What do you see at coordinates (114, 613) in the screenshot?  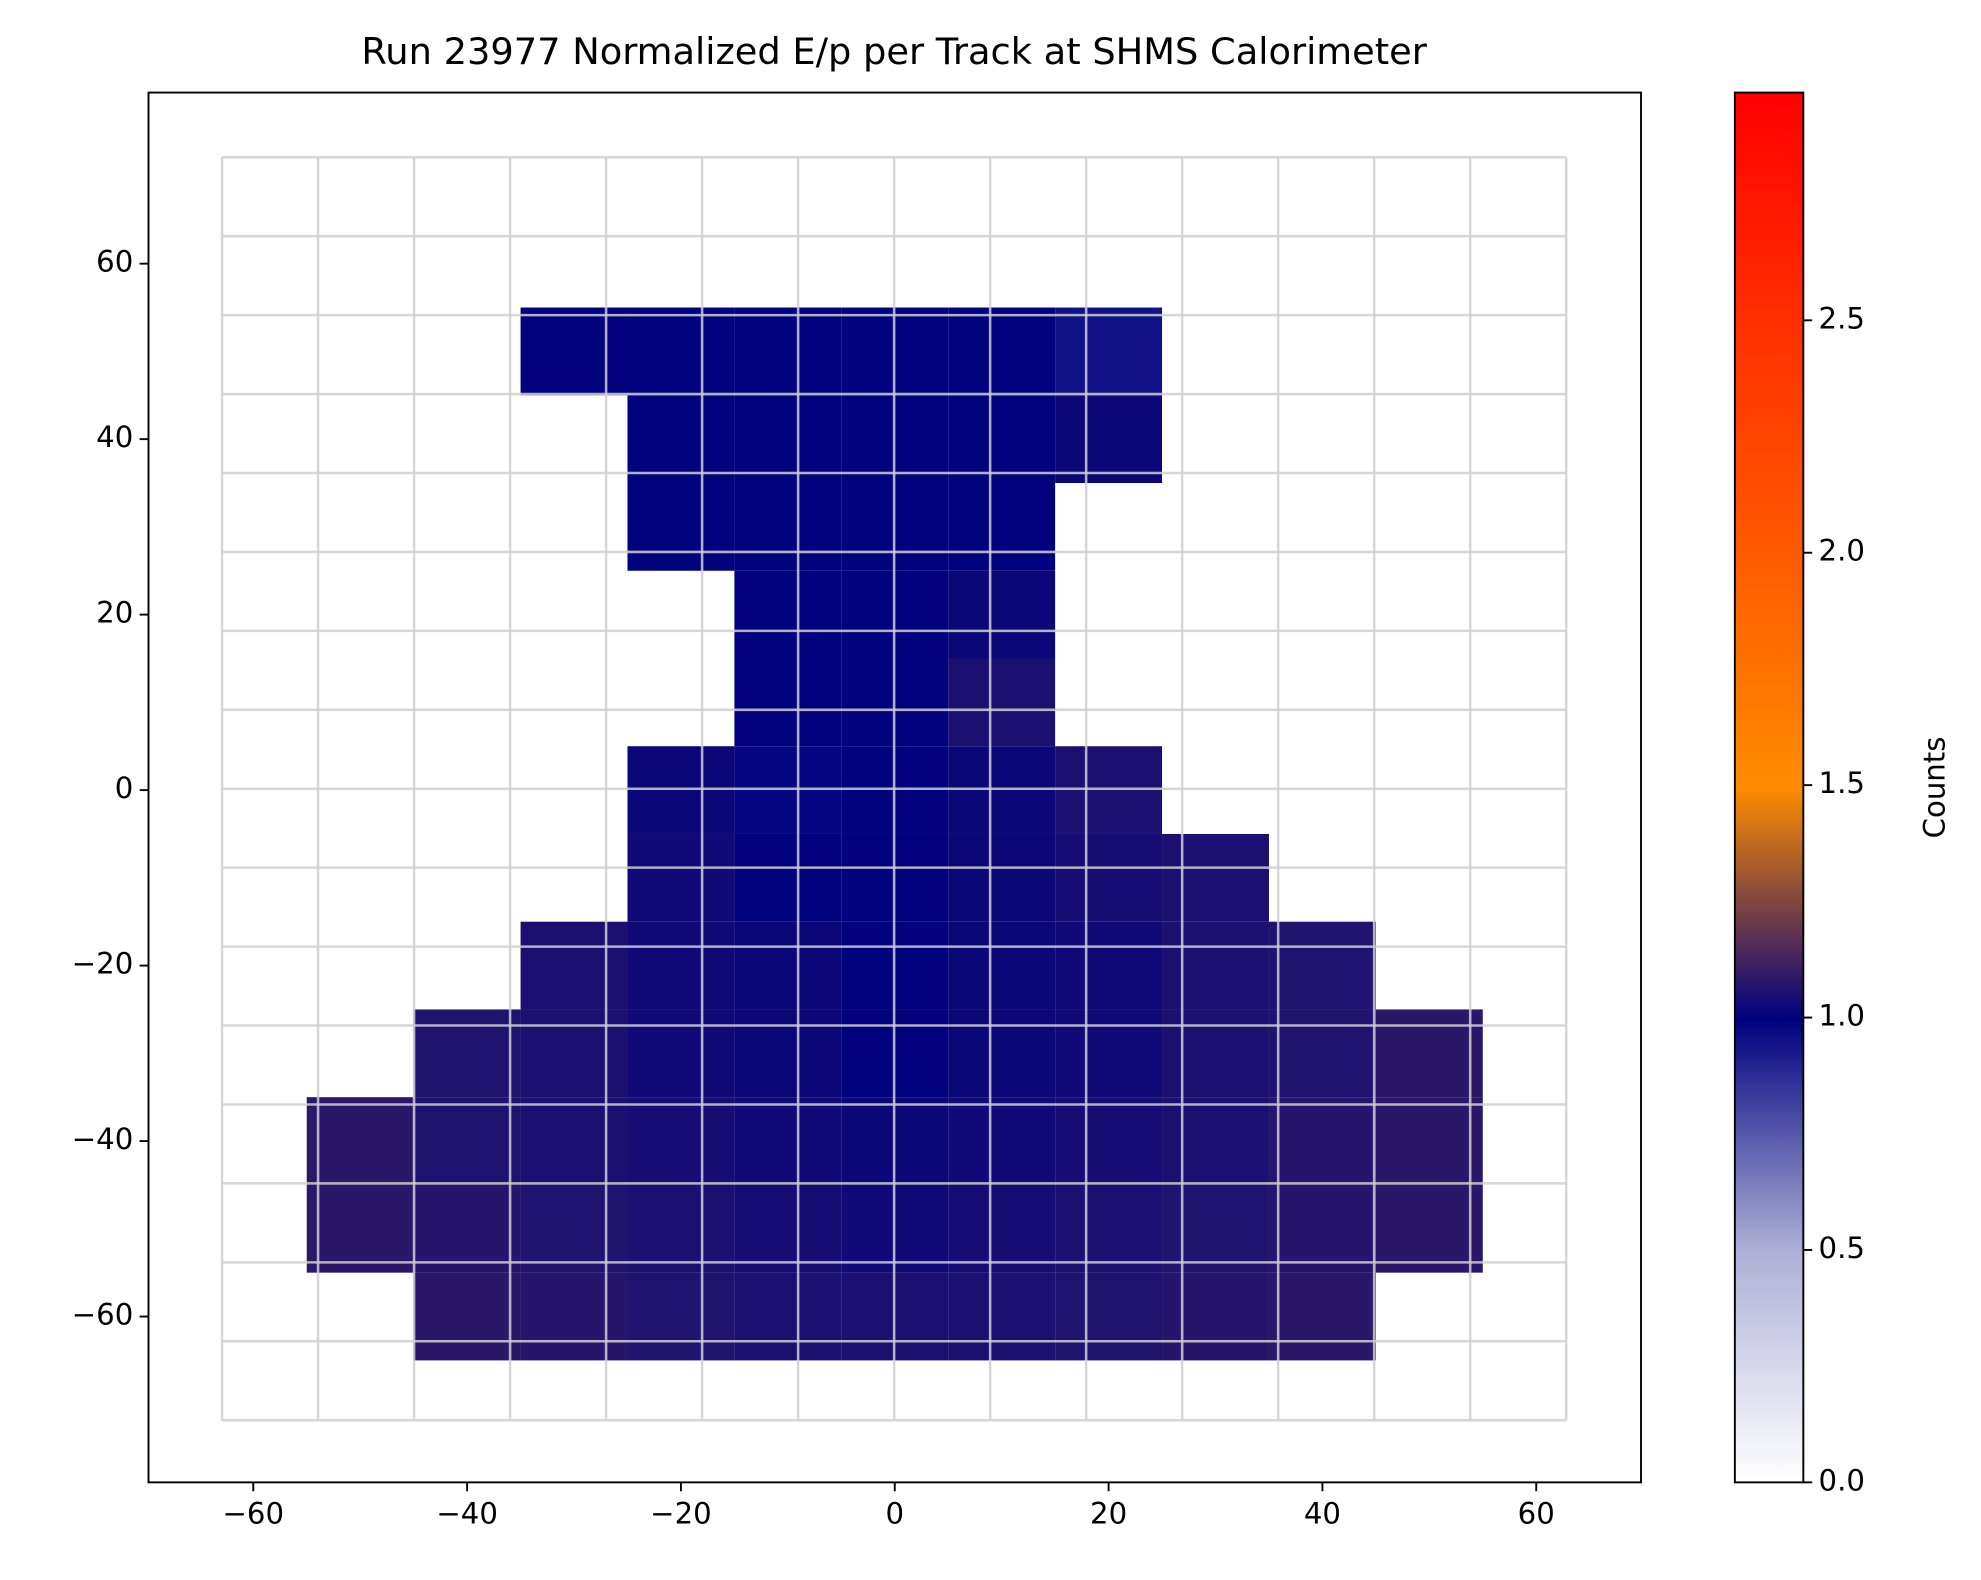 I see `y-tick-label: 20` at bounding box center [114, 613].